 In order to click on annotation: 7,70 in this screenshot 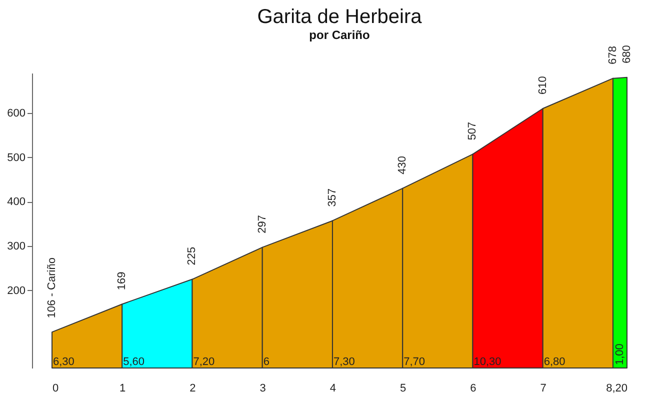, I will do `click(415, 362)`.